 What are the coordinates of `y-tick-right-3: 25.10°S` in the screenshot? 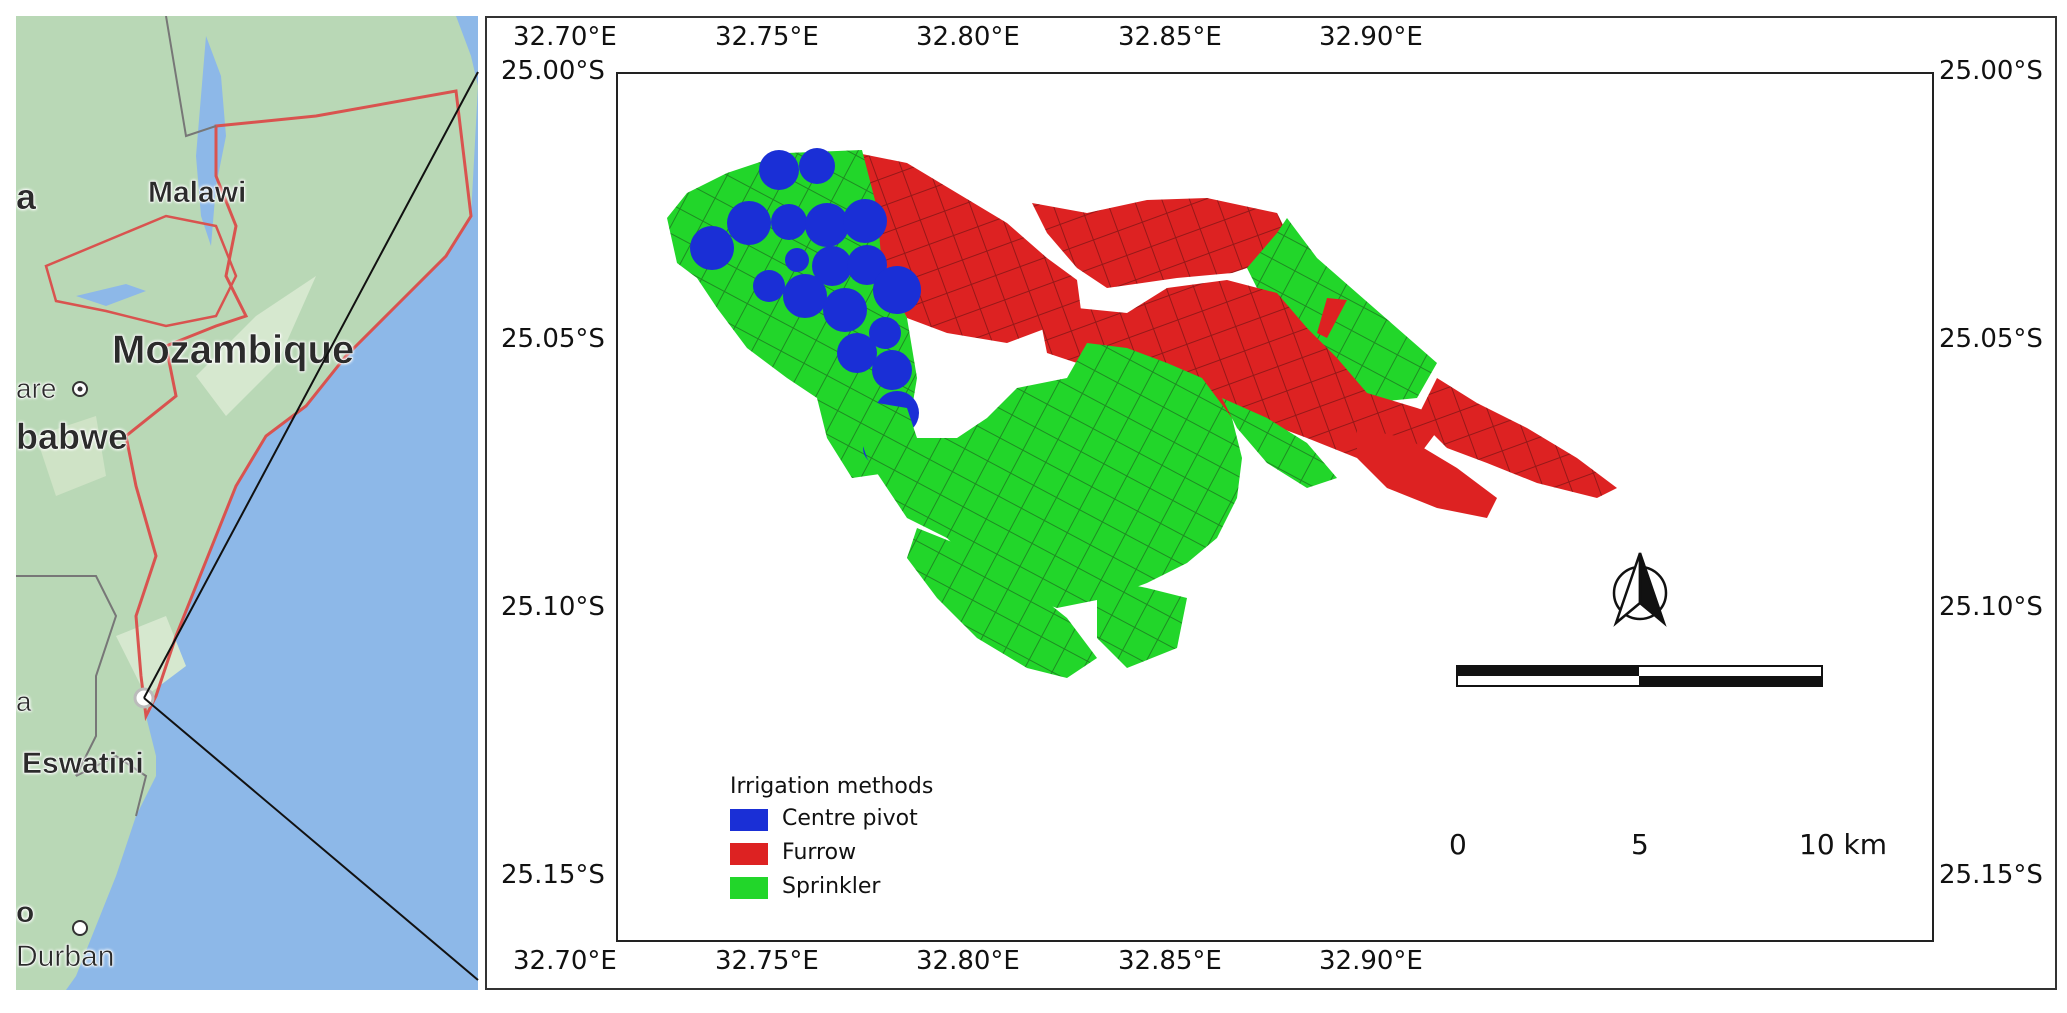 It's located at (1991, 607).